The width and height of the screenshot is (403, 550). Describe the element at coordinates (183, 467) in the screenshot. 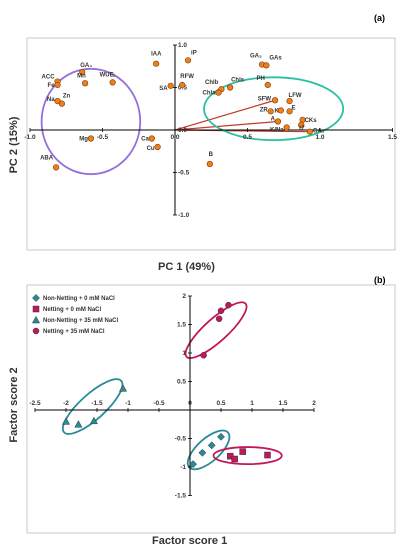

I see `panel-b-y-tick-label: -1` at that location.